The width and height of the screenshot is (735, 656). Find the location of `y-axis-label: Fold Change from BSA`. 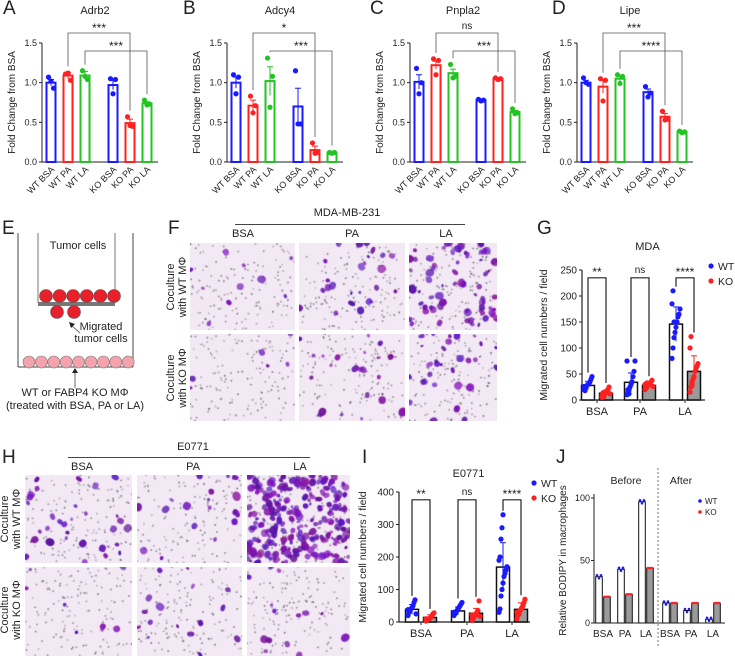

y-axis-label: Fold Change from BSA is located at coordinates (380, 102).